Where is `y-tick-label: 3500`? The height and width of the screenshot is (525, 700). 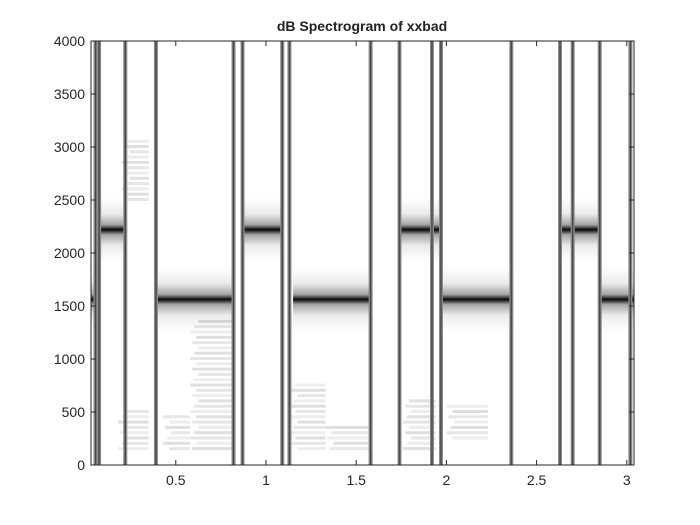 y-tick-label: 3500 is located at coordinates (69, 94).